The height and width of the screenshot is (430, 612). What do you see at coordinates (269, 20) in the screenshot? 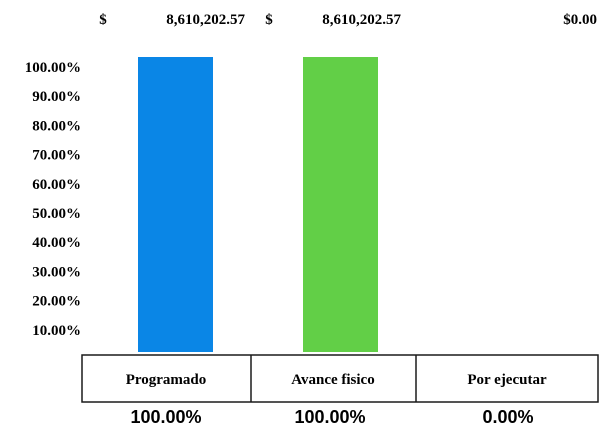
I see `avance-currency-symbol: $` at bounding box center [269, 20].